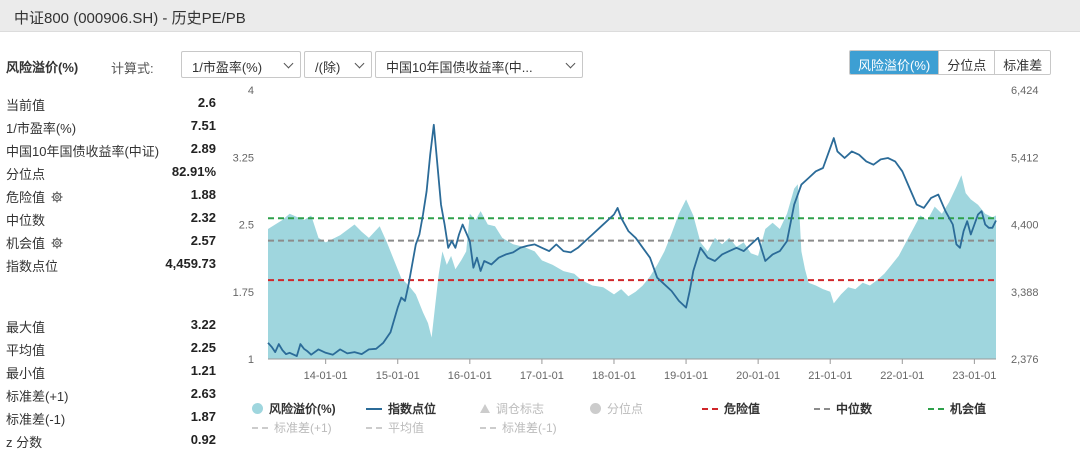  What do you see at coordinates (111, 241) in the screenshot?
I see `stat-row-opportunity: 机会值 2.57` at bounding box center [111, 241].